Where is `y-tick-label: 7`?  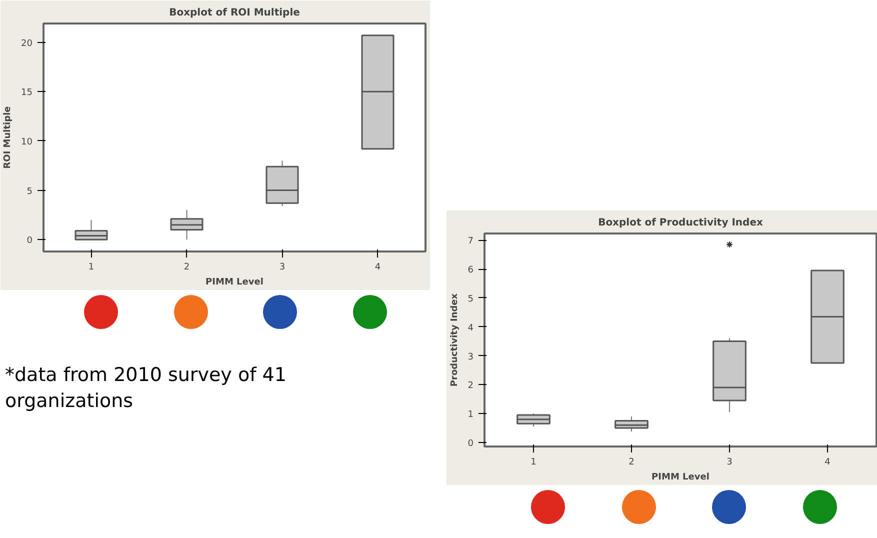 y-tick-label: 7 is located at coordinates (471, 241).